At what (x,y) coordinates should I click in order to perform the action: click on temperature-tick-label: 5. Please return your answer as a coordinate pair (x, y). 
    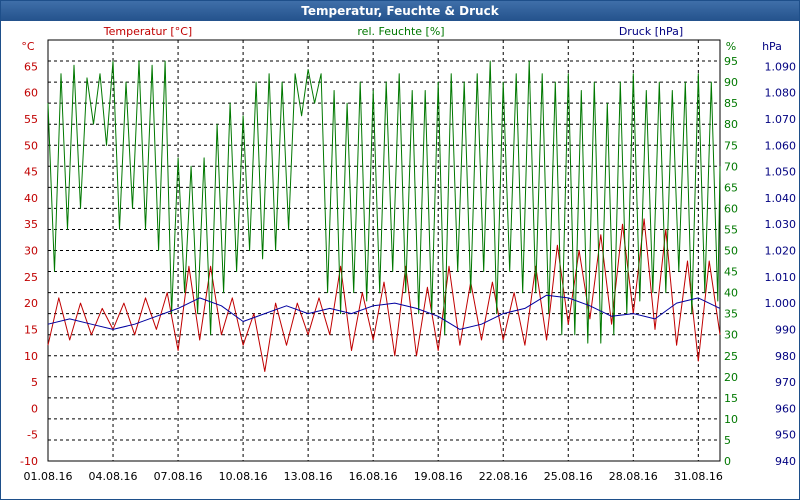
    Looking at the image, I should click on (34, 382).